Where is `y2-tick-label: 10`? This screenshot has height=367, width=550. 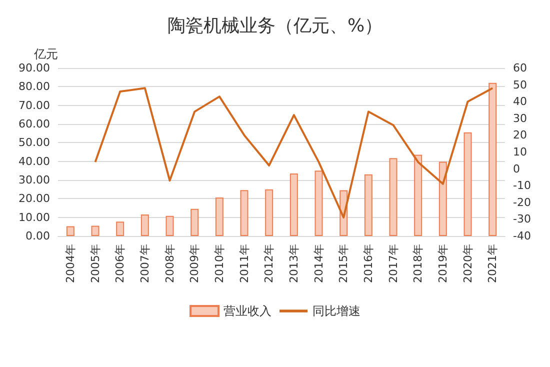
y2-tick-label: 10 is located at coordinates (520, 152).